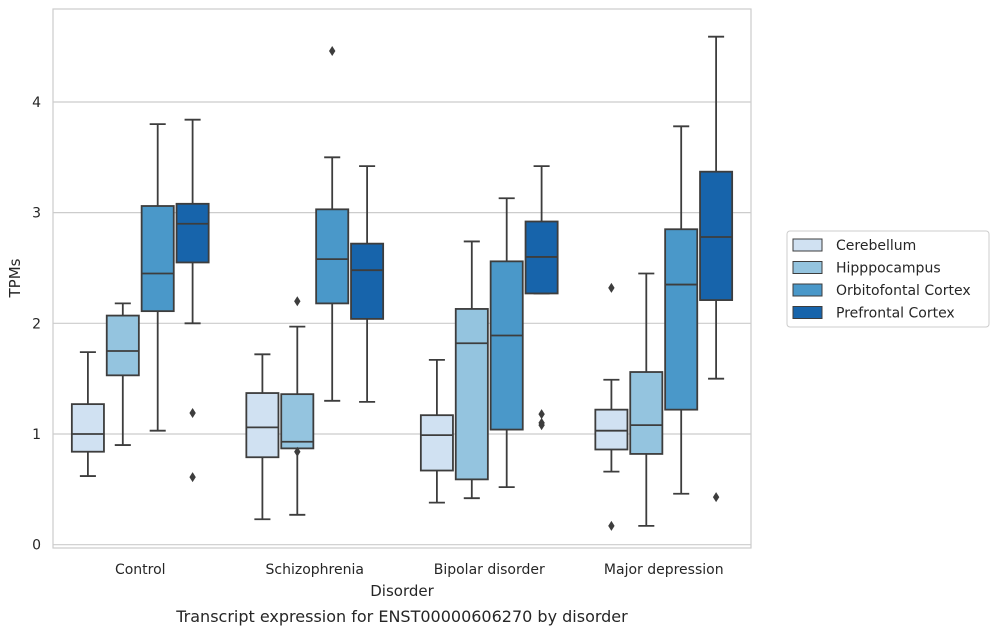 Image resolution: width=999 pixels, height=634 pixels. Describe the element at coordinates (664, 570) in the screenshot. I see `x-tick-label: Major depression` at that location.